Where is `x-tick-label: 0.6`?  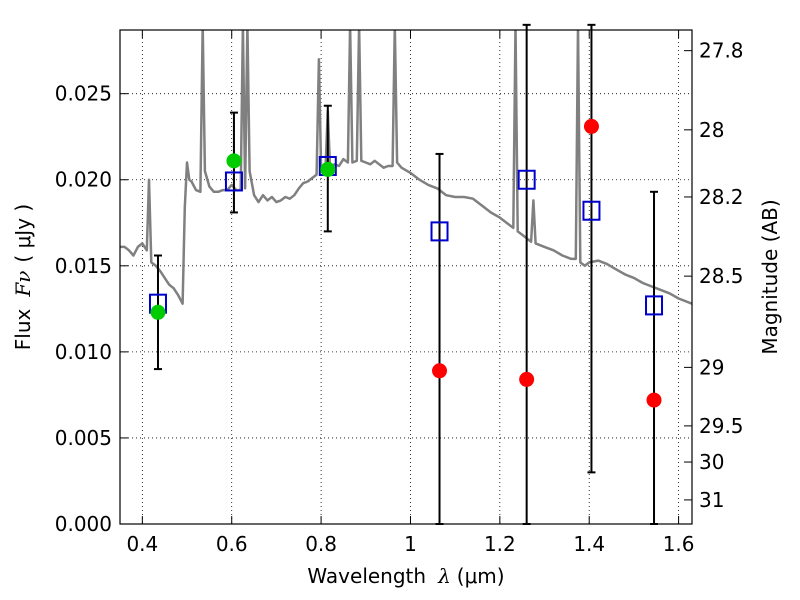 x-tick-label: 0.6 is located at coordinates (232, 544).